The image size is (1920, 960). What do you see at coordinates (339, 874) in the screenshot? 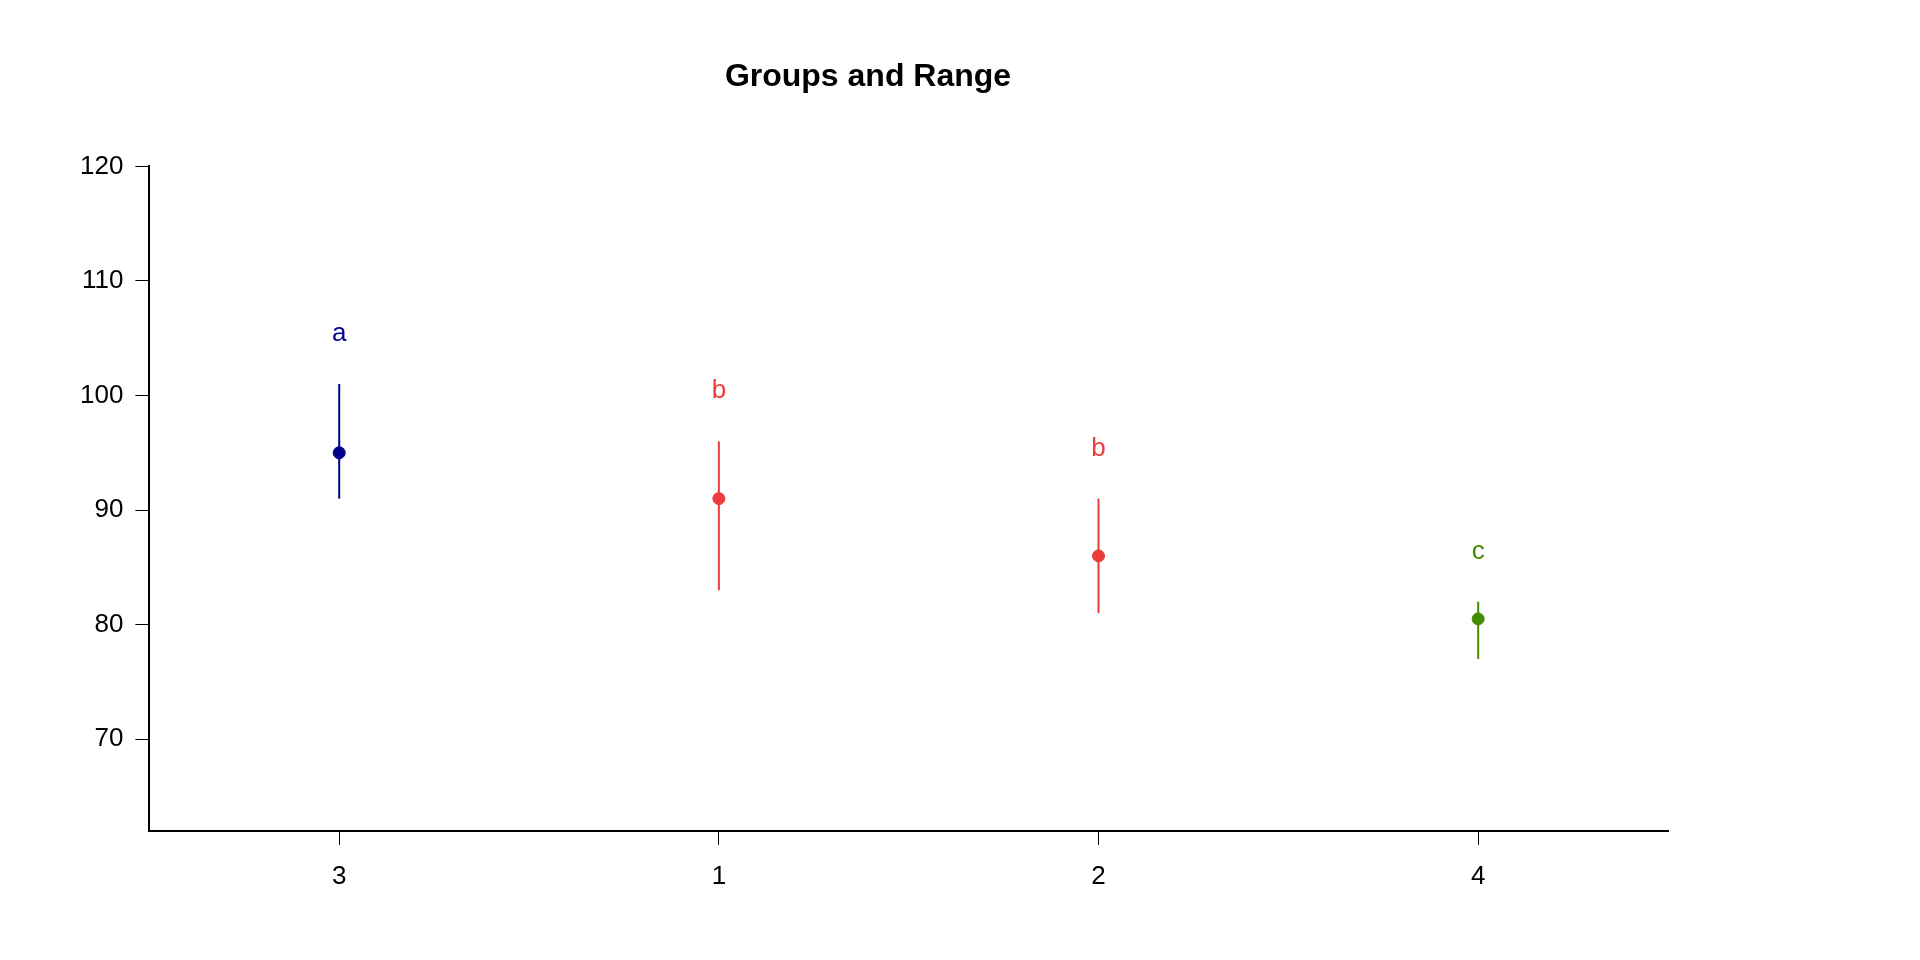
I see `x-tick-label: 3` at bounding box center [339, 874].